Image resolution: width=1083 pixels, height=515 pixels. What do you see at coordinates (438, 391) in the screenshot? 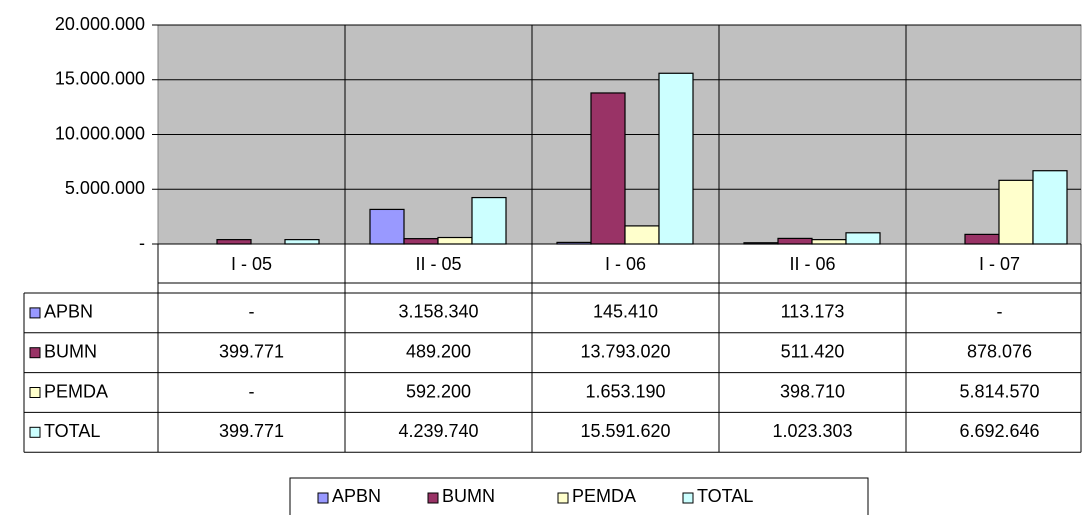
I see `table-cell: 592.200` at bounding box center [438, 391].